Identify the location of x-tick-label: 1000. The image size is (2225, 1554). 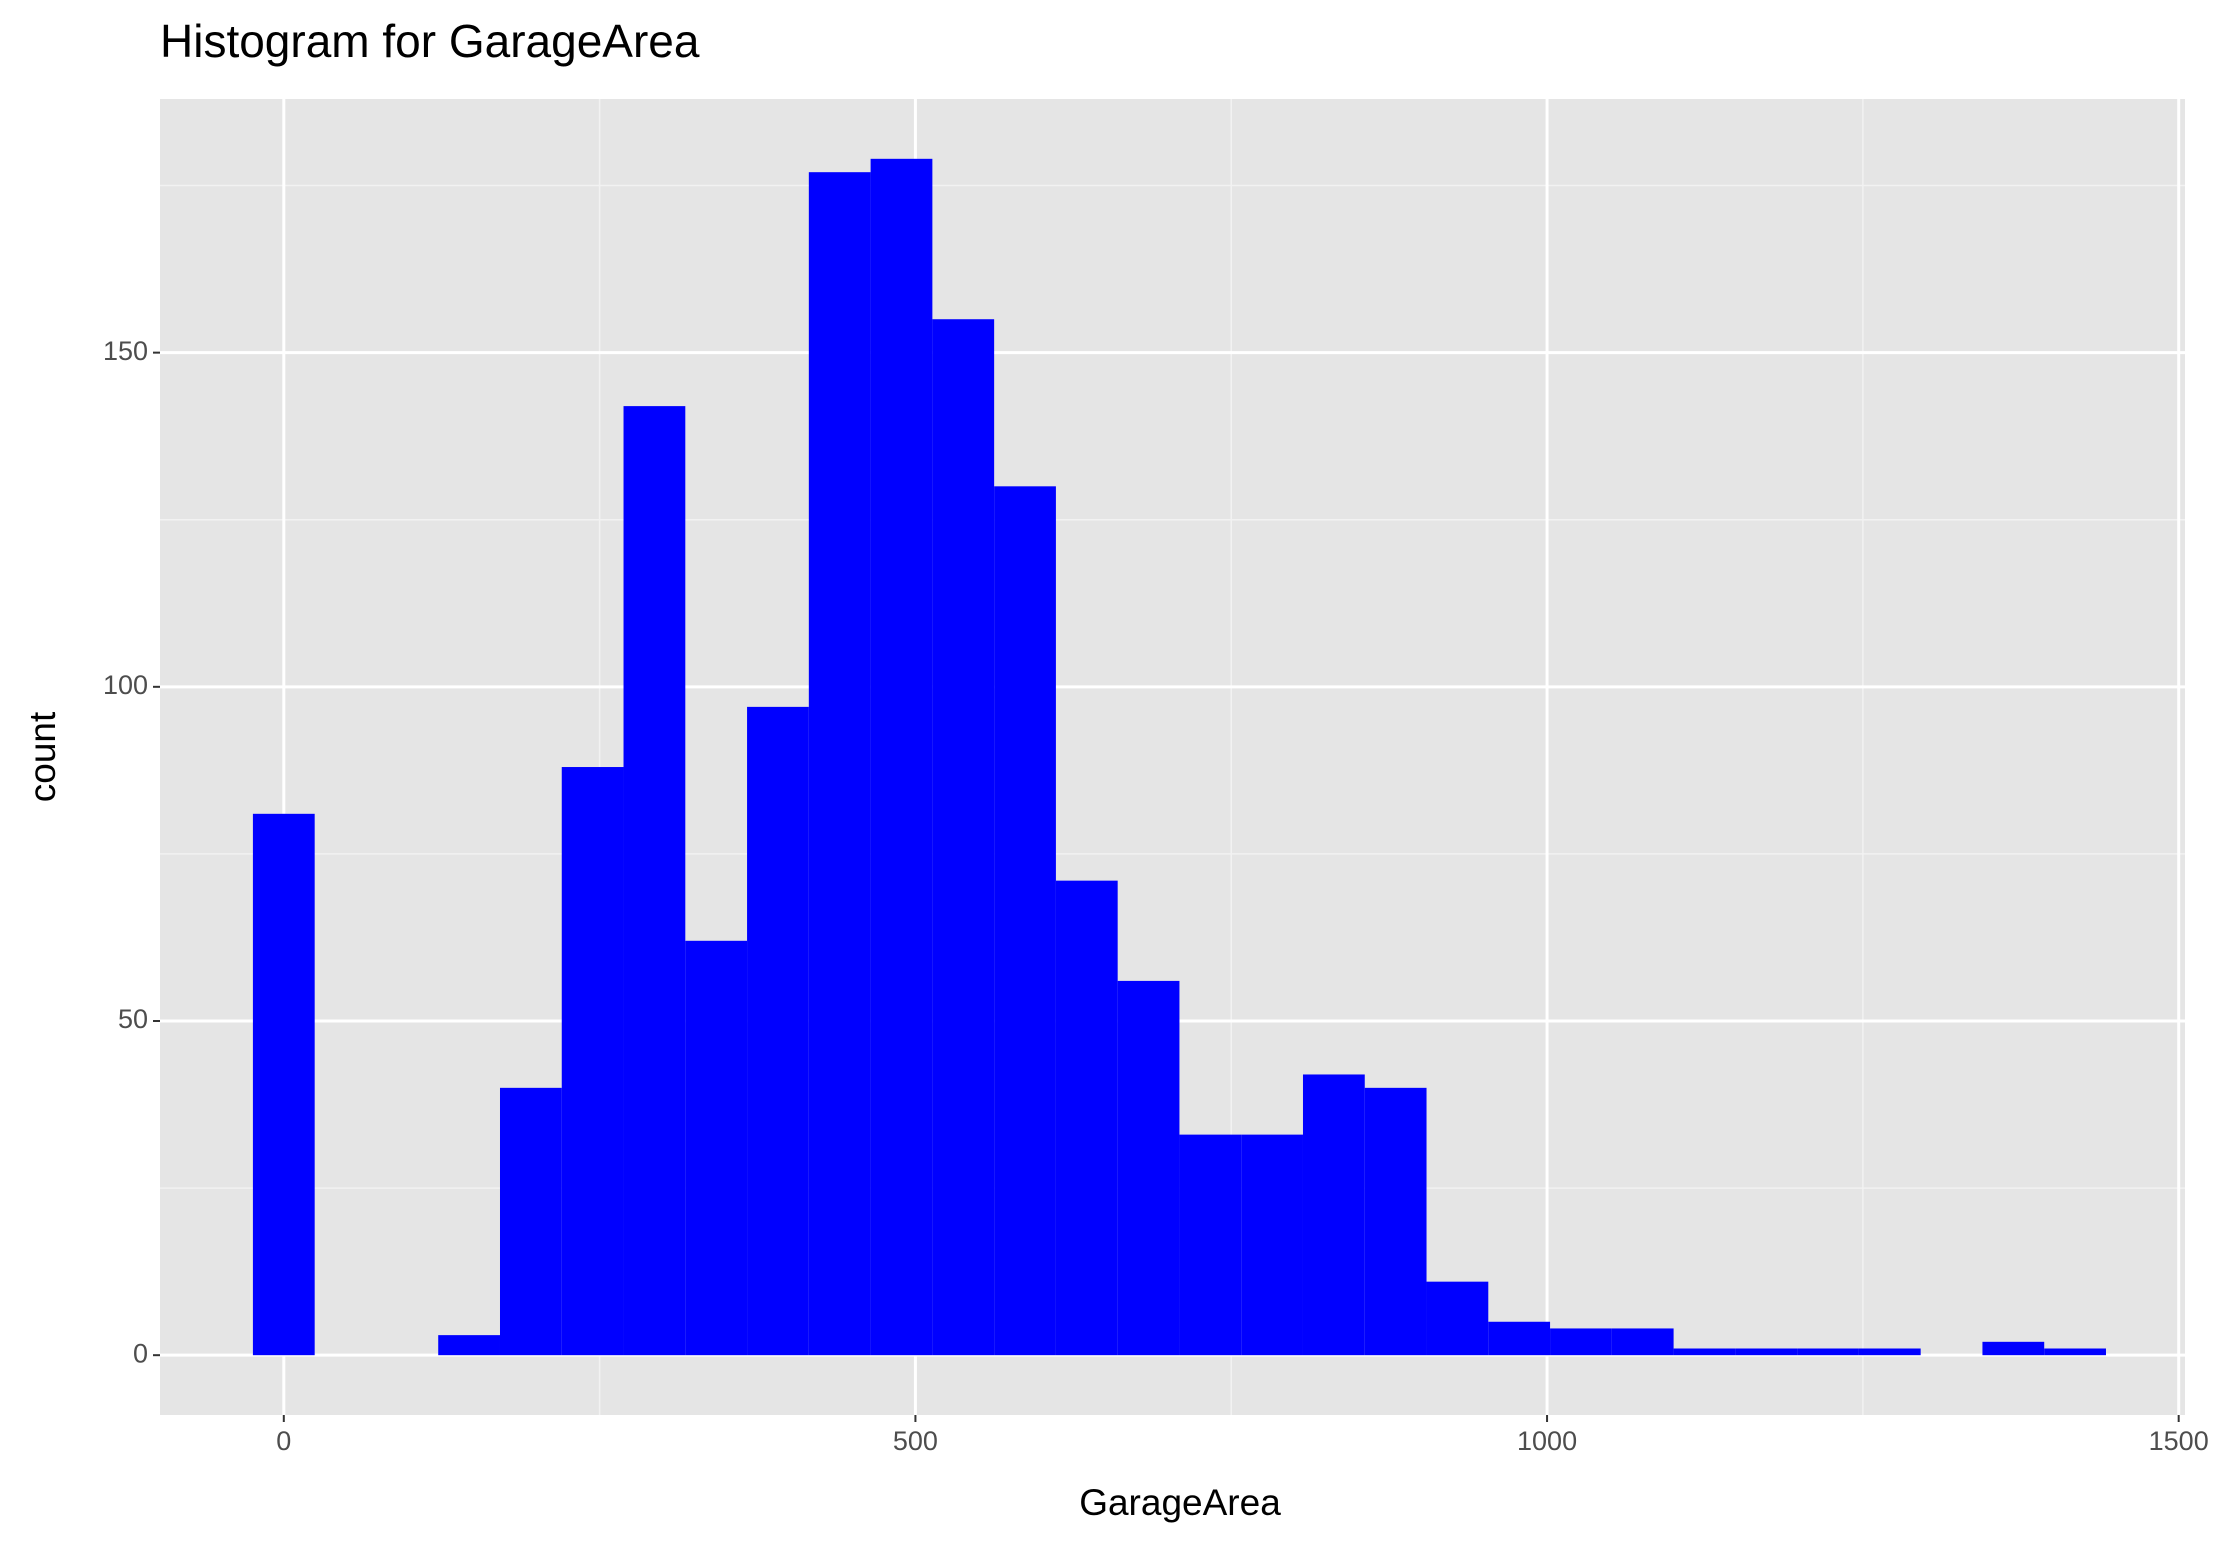
(1547, 1441).